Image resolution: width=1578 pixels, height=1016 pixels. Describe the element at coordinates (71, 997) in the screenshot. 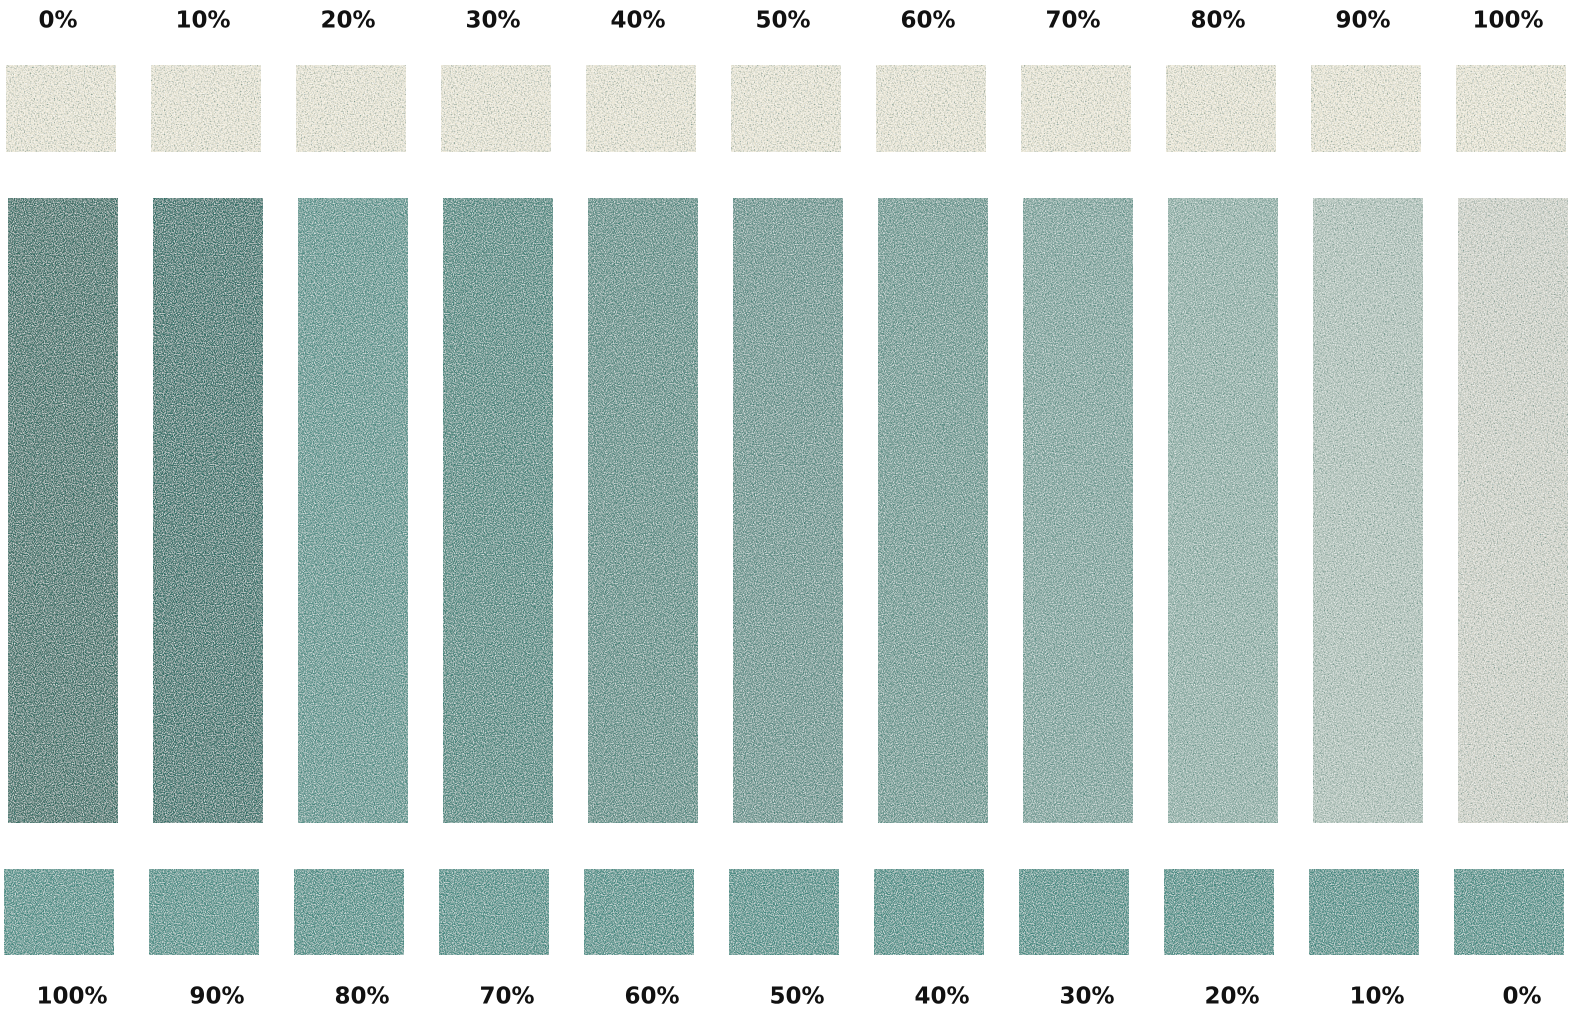

I see `bottom-label: 100%` at that location.